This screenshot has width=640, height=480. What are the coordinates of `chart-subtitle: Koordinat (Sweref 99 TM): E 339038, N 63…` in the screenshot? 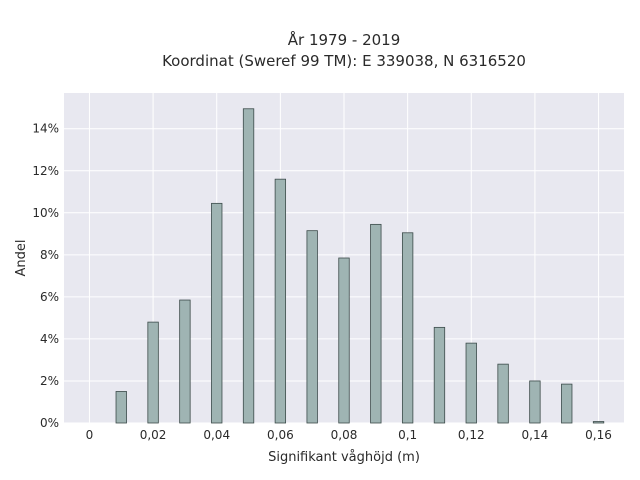 It's located at (344, 61).